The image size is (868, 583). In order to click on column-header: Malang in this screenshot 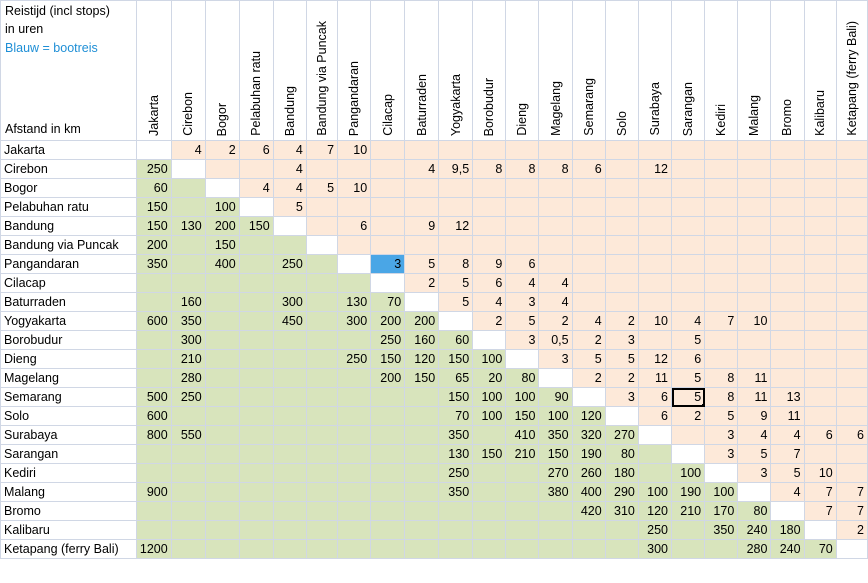, I will do `click(754, 70)`.